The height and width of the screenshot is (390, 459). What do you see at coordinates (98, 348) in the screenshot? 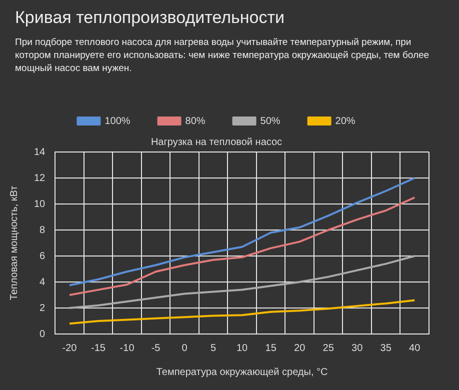
I see `x-tick-label: -15` at bounding box center [98, 348].